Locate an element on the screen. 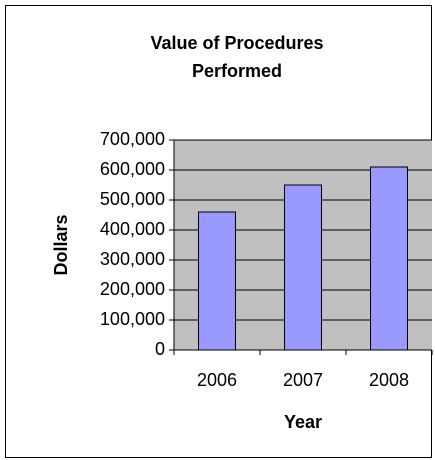 This screenshot has width=435, height=460. x-tick-label: 2006 is located at coordinates (217, 380).